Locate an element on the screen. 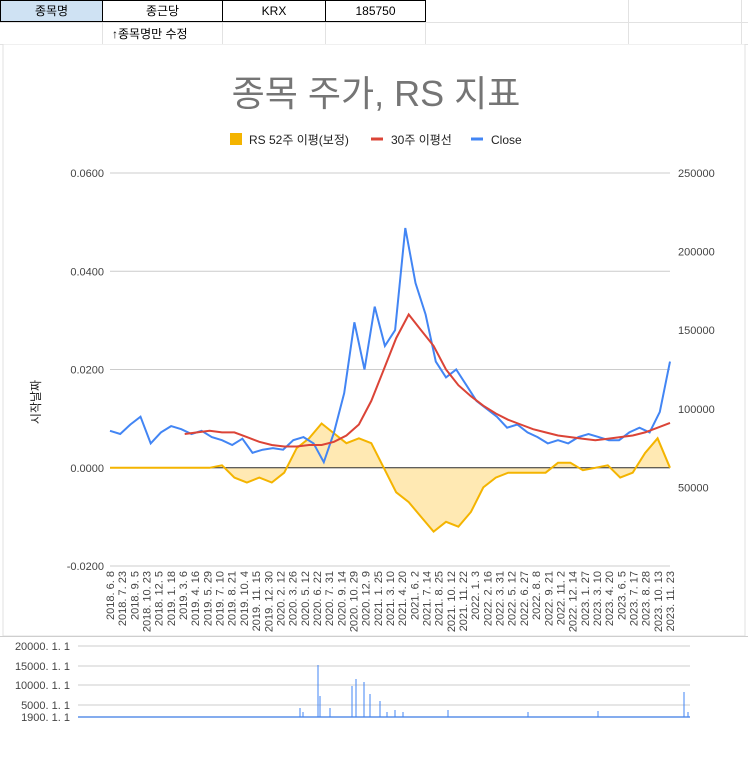  x-tick-label: 2022. 8. 8 is located at coordinates (537, 595).